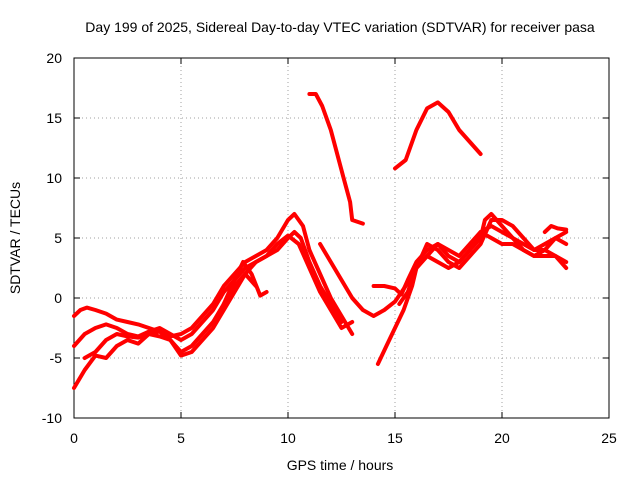 The height and width of the screenshot is (480, 640). I want to click on y-tick-label: -10, so click(52, 418).